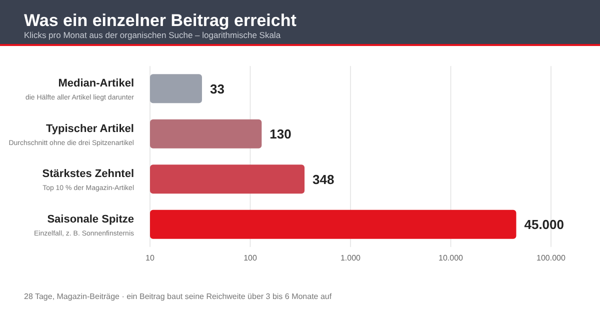 This screenshot has height=315, width=600. What do you see at coordinates (323, 179) in the screenshot?
I see `data-label: 348` at bounding box center [323, 179].